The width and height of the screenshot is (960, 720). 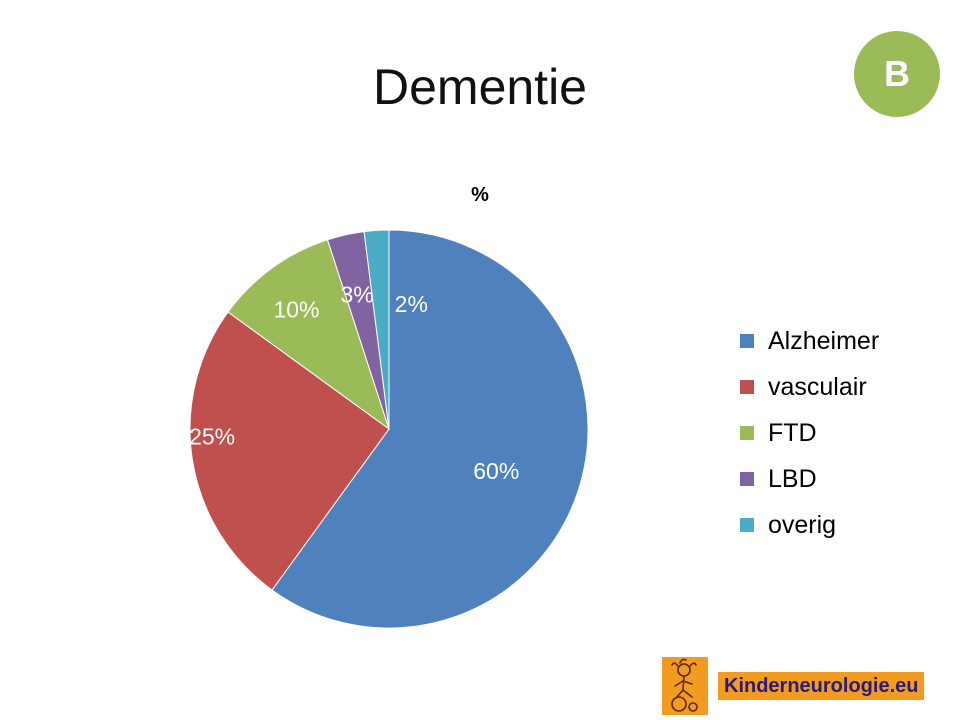 I want to click on data-label-ftd: 10%, so click(x=296, y=309).